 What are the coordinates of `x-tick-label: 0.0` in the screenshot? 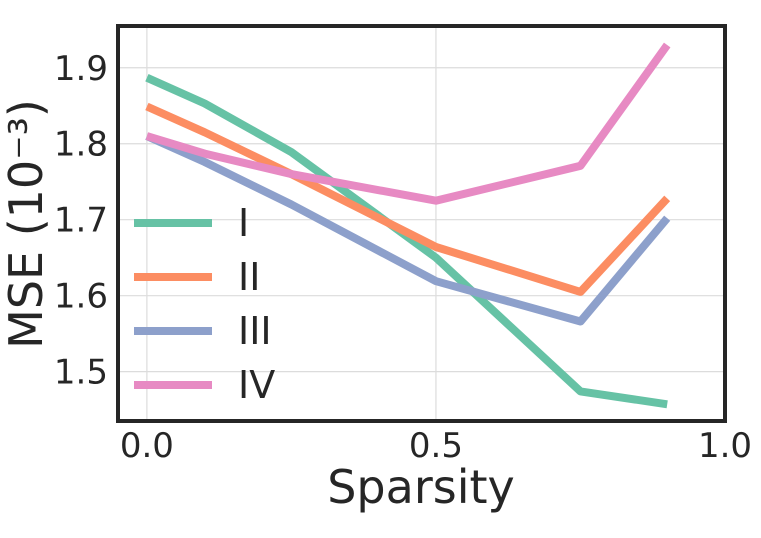 It's located at (147, 446).